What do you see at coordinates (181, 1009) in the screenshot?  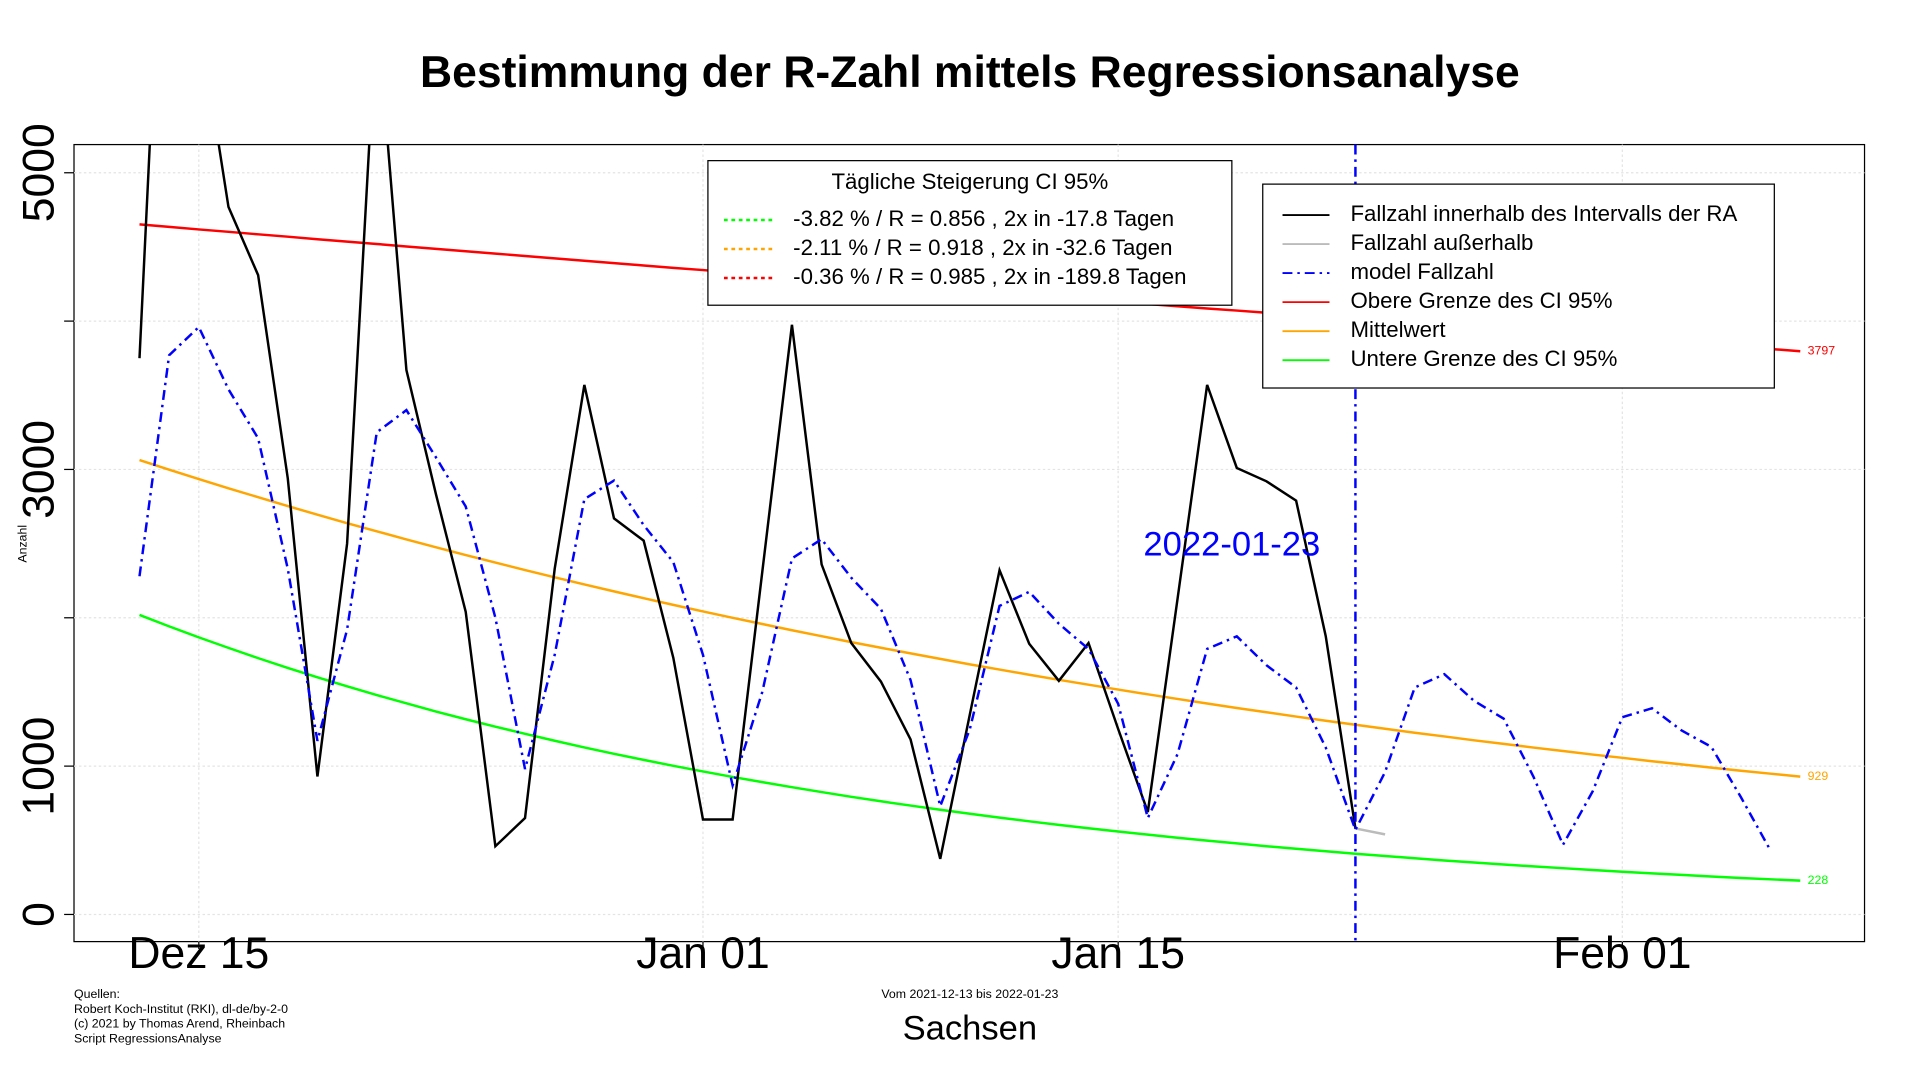 I see `source-note: Robert Koch-Institut (RKI), dl-de/by-2-0` at bounding box center [181, 1009].